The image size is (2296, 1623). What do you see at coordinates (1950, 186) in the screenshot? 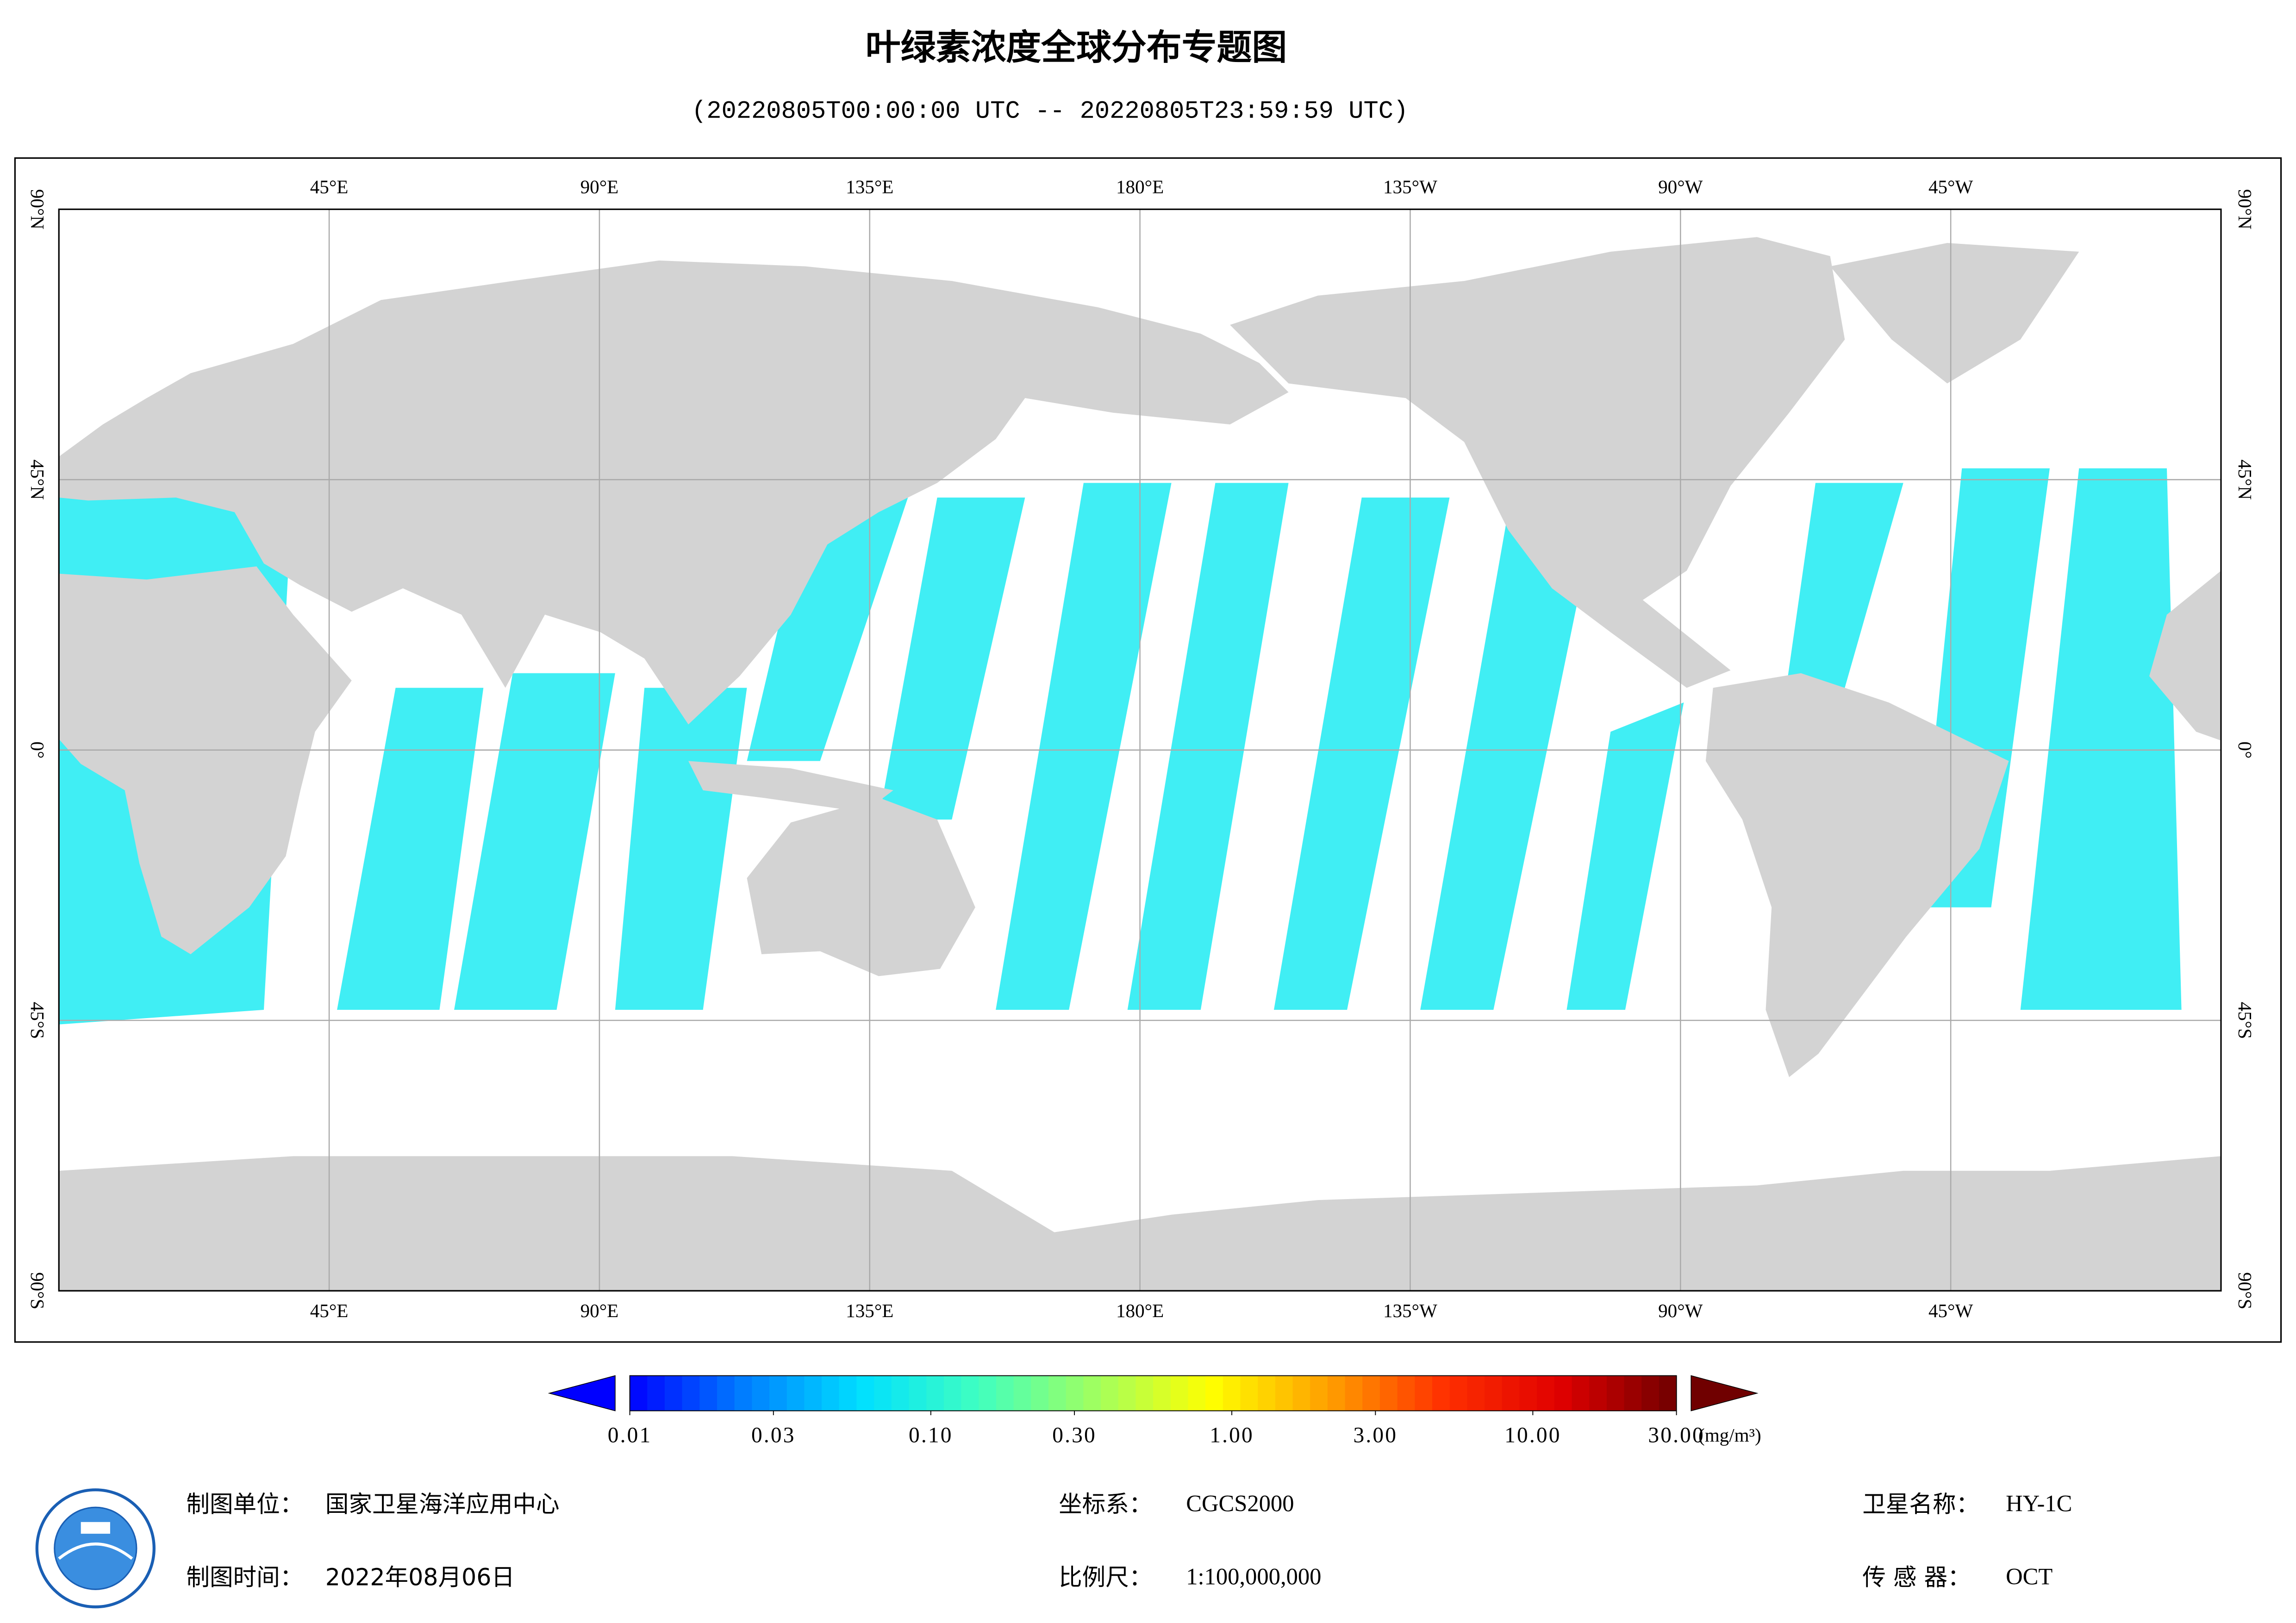
I see `lon-label-top: 45°W` at bounding box center [1950, 186].